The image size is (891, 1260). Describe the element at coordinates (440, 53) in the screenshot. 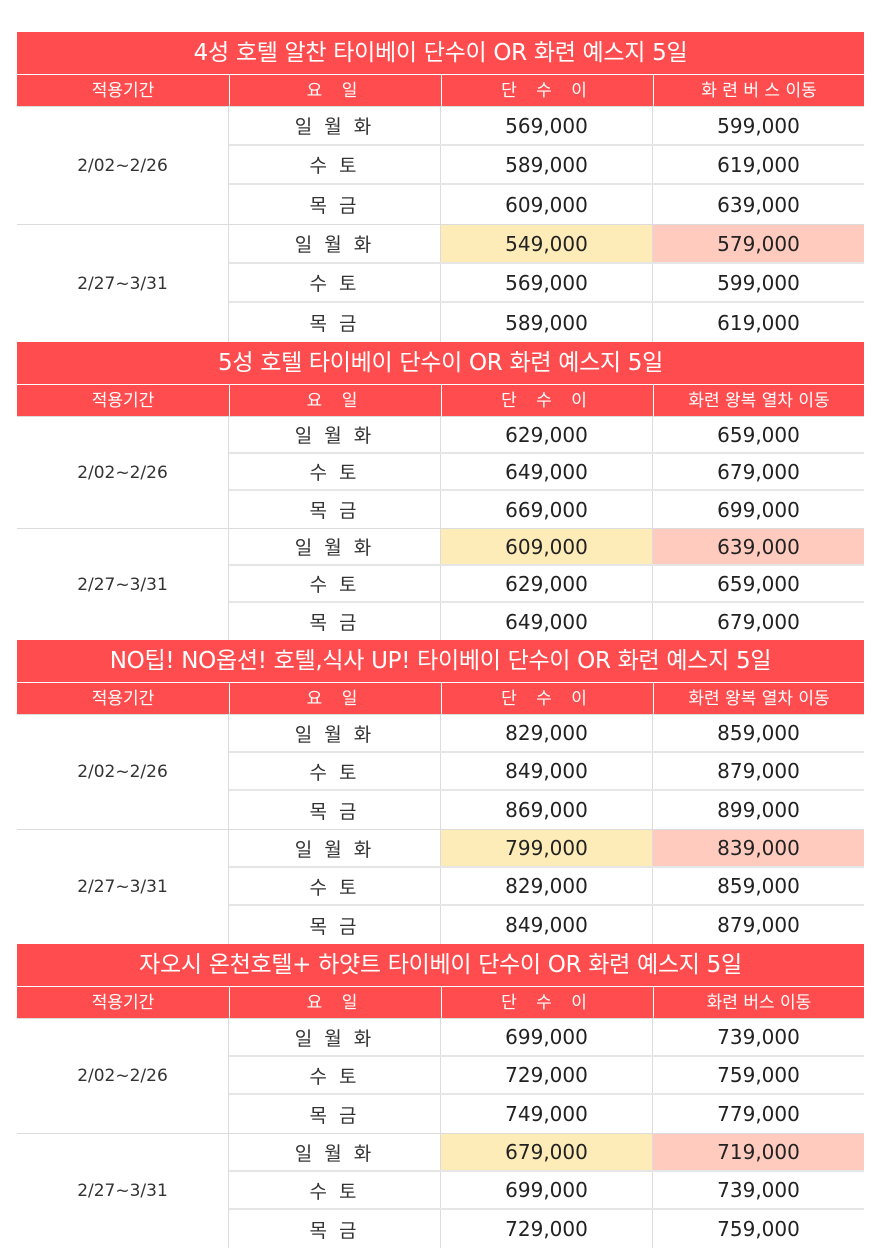

I see `section-title: 4성 호텔 알찬 타이베이 단수이 OR 화련 예스지 5일` at that location.